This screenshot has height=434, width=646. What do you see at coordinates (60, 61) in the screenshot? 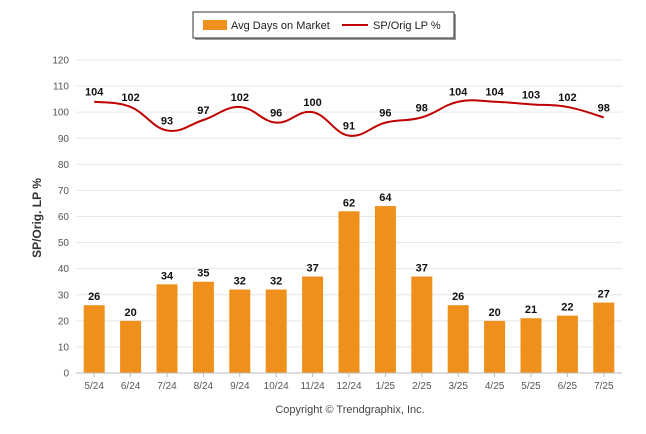
I see `y-tick-label: 120` at bounding box center [60, 61].